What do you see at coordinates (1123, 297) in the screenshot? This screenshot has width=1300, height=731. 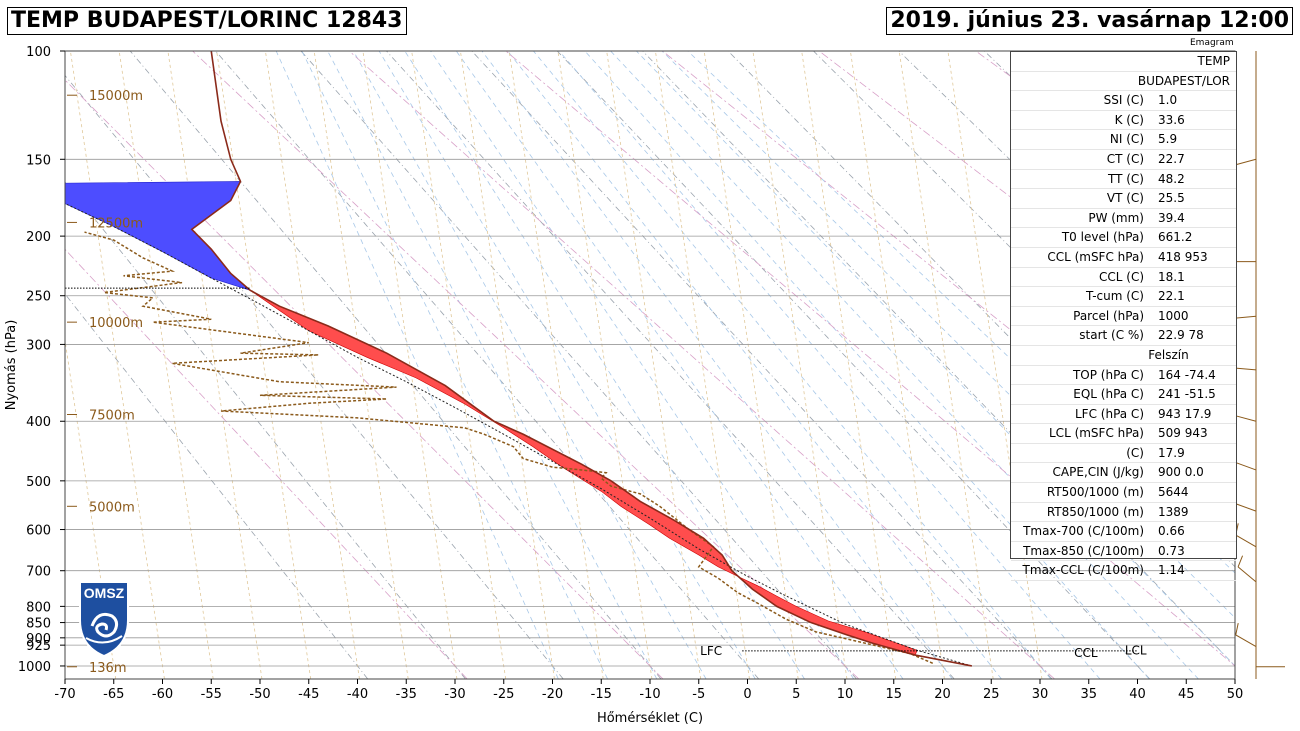 I see `indices-row: T-cum (C) 22.1` at bounding box center [1123, 297].